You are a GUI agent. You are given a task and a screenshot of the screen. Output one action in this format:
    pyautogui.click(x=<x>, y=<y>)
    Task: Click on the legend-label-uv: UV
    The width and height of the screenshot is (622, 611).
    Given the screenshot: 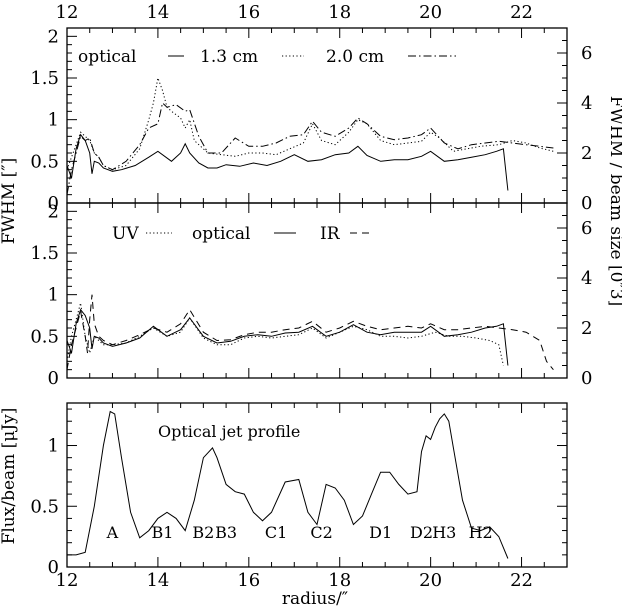 What is the action you would take?
    pyautogui.click(x=125, y=234)
    